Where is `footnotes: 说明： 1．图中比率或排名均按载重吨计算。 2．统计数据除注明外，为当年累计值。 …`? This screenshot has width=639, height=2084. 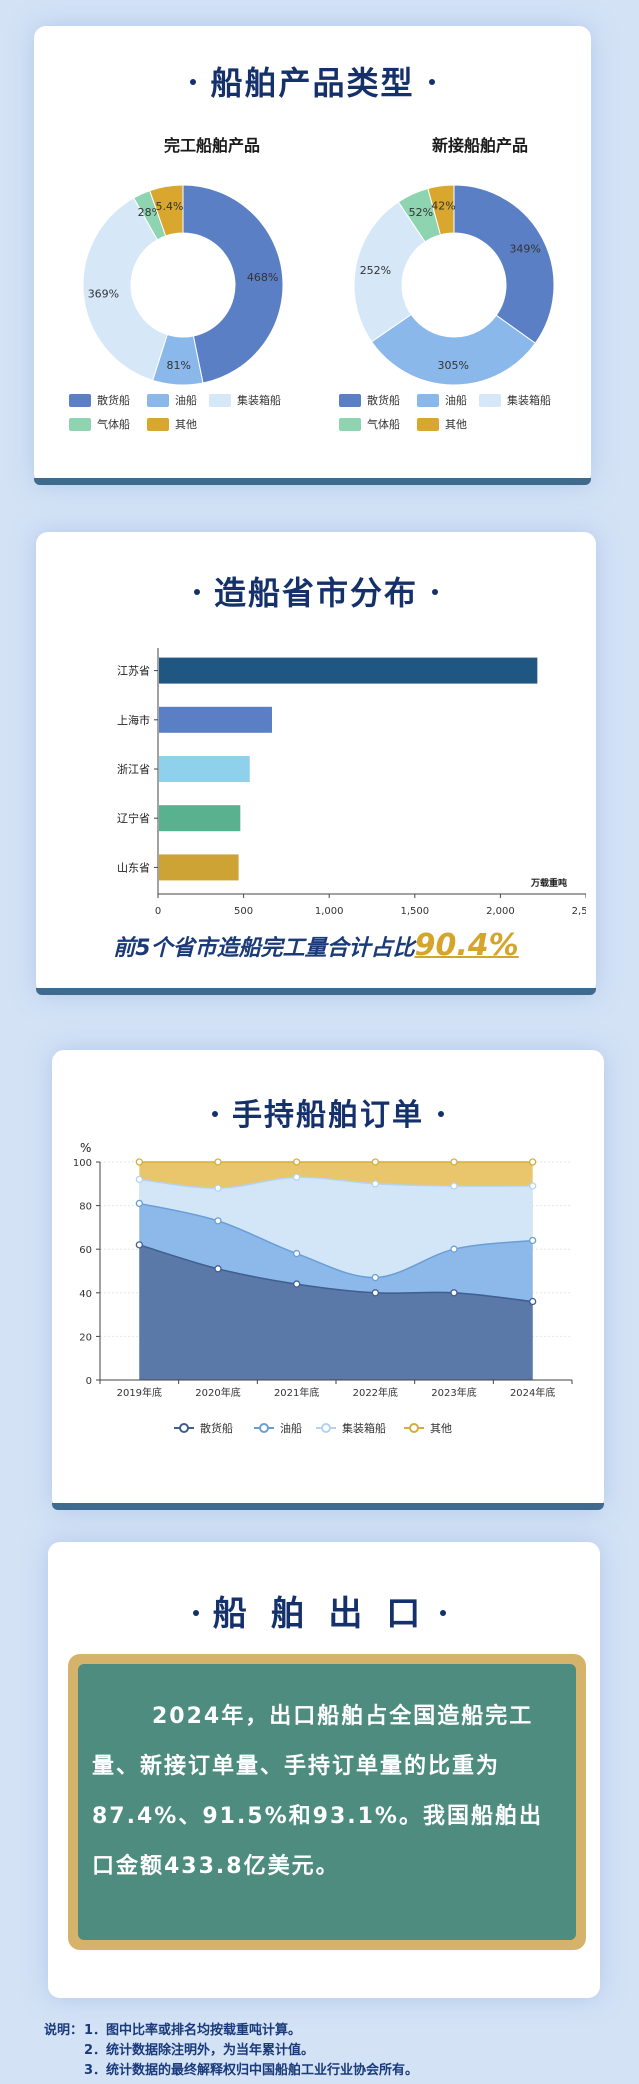
footnotes: 说明： 1．图中比率或排名均按载重吨计算。 2．统计数据除注明外，为当年累计值。 … is located at coordinates (231, 2051).